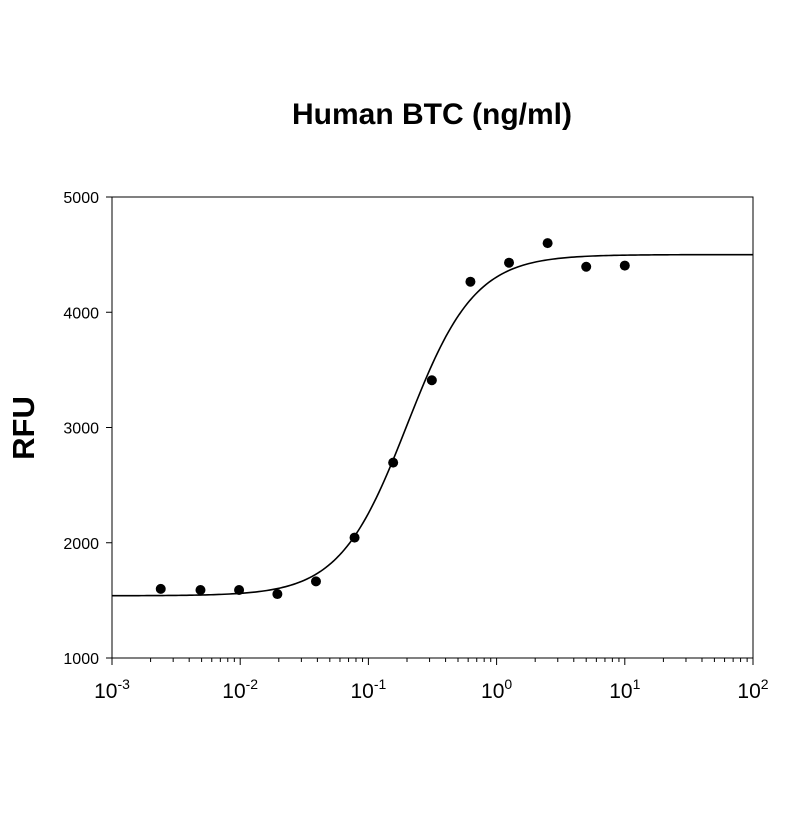 The height and width of the screenshot is (813, 812). What do you see at coordinates (123, 684) in the screenshot?
I see `x-tick-exponent: -3` at bounding box center [123, 684].